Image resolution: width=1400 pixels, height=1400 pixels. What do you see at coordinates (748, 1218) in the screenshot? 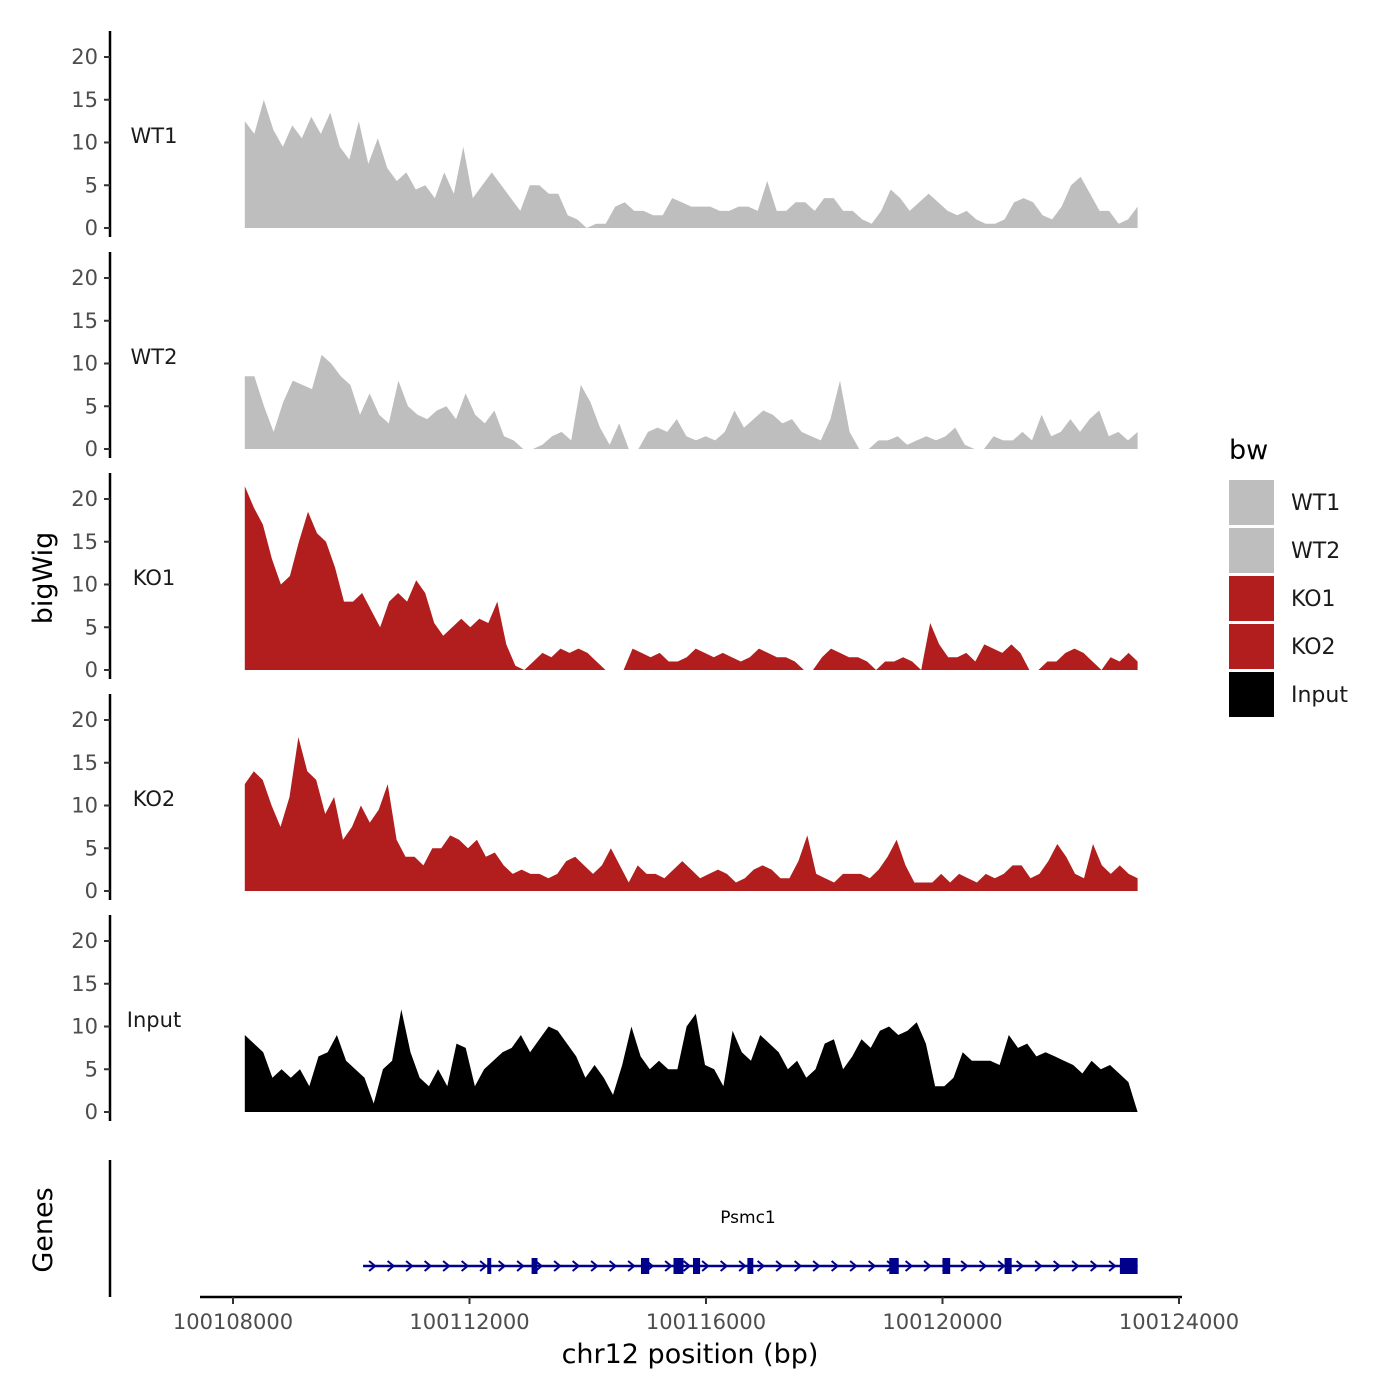
I see `gene-name-label: Psmc1` at bounding box center [748, 1218].